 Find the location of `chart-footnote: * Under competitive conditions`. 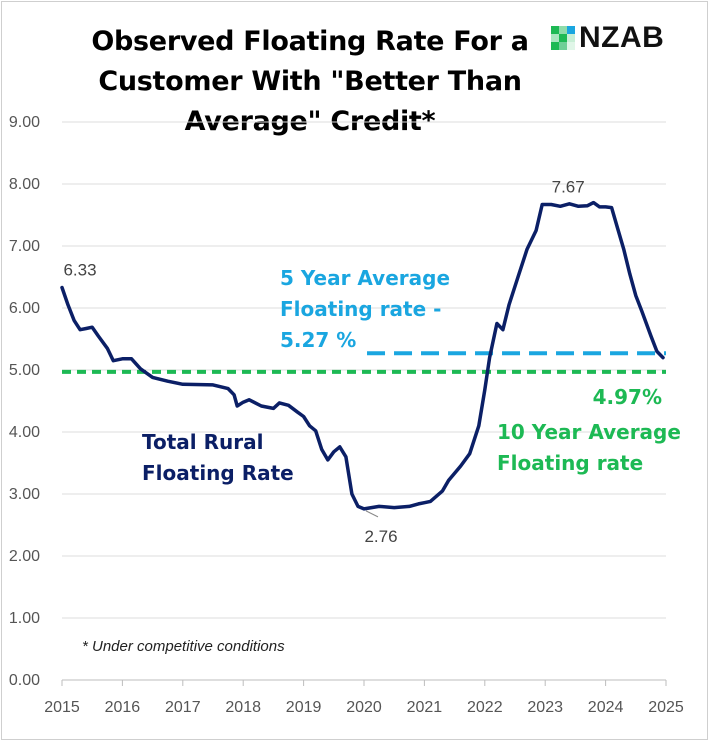

chart-footnote: * Under competitive conditions is located at coordinates (183, 646).